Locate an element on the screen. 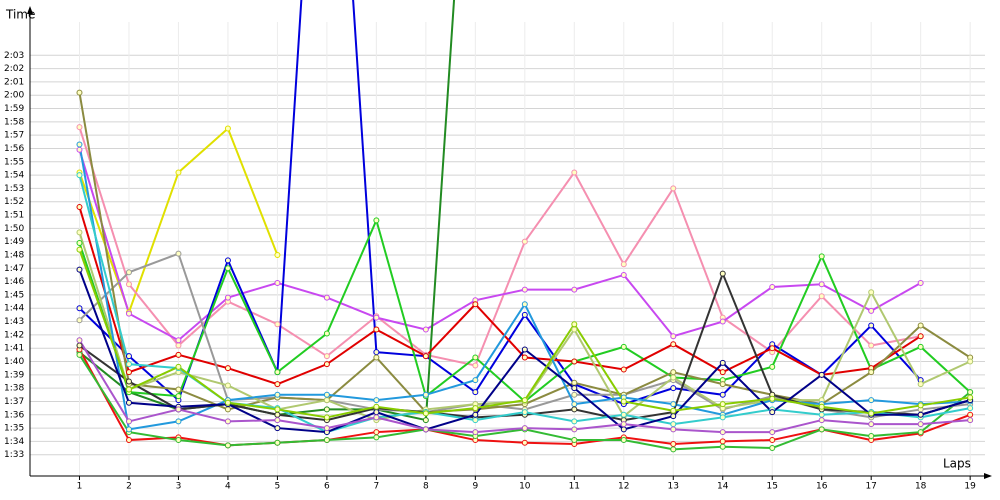 The width and height of the screenshot is (1000, 500). x-tick-label: 1 is located at coordinates (80, 487).